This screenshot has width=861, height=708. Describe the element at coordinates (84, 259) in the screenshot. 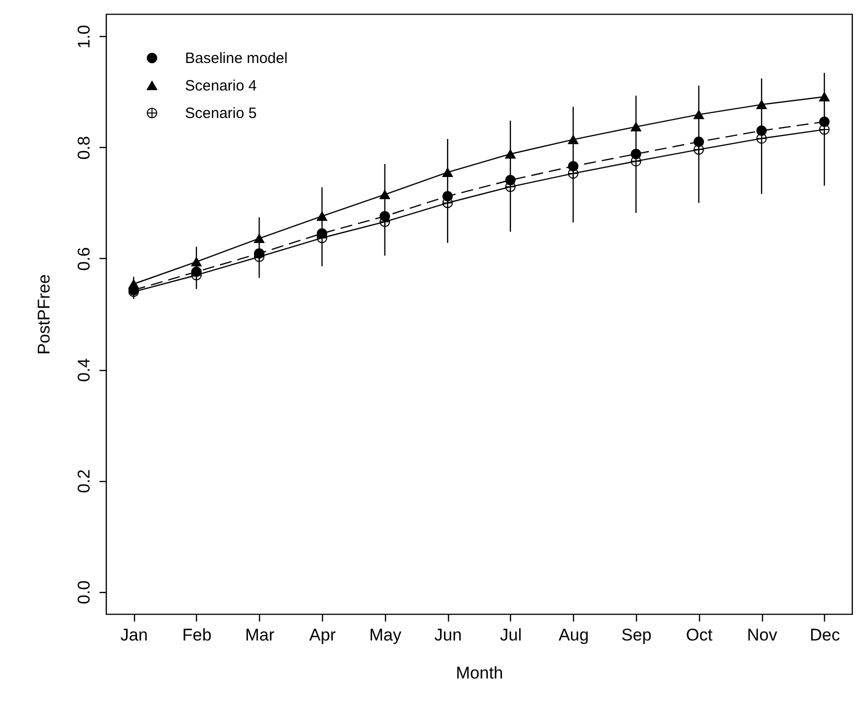

I see `y-tick-label: 0.6` at that location.